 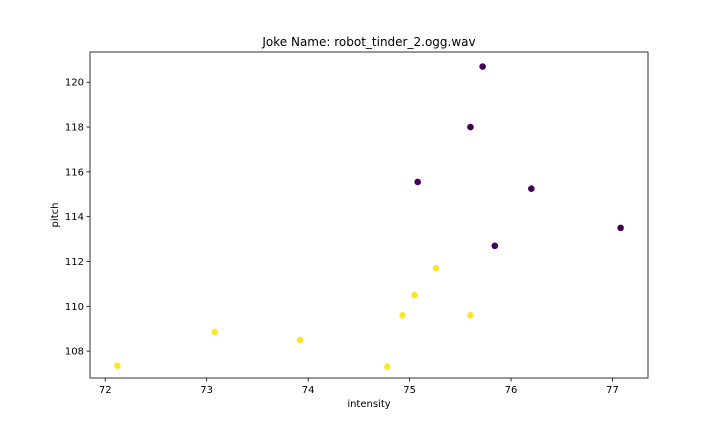 What do you see at coordinates (74, 217) in the screenshot?
I see `y-tick-label: 114` at bounding box center [74, 217].